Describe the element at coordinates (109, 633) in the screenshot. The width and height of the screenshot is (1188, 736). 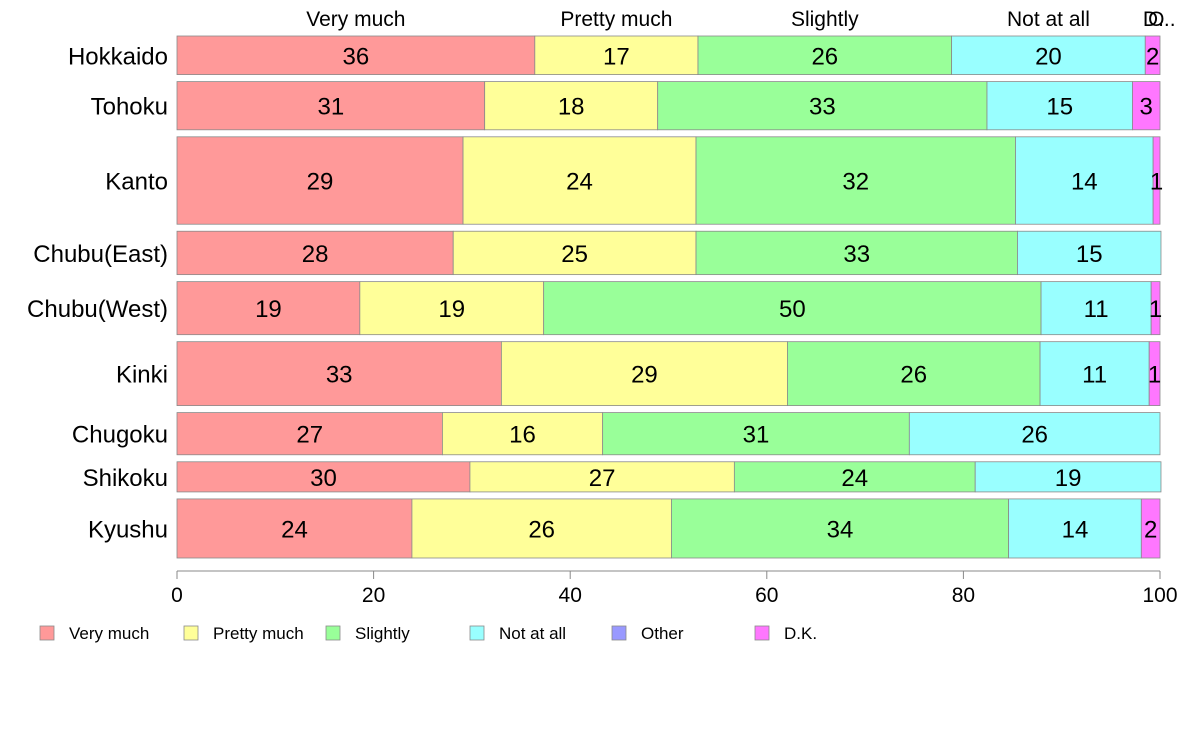
I see `legend-label-very-much: Very much` at that location.